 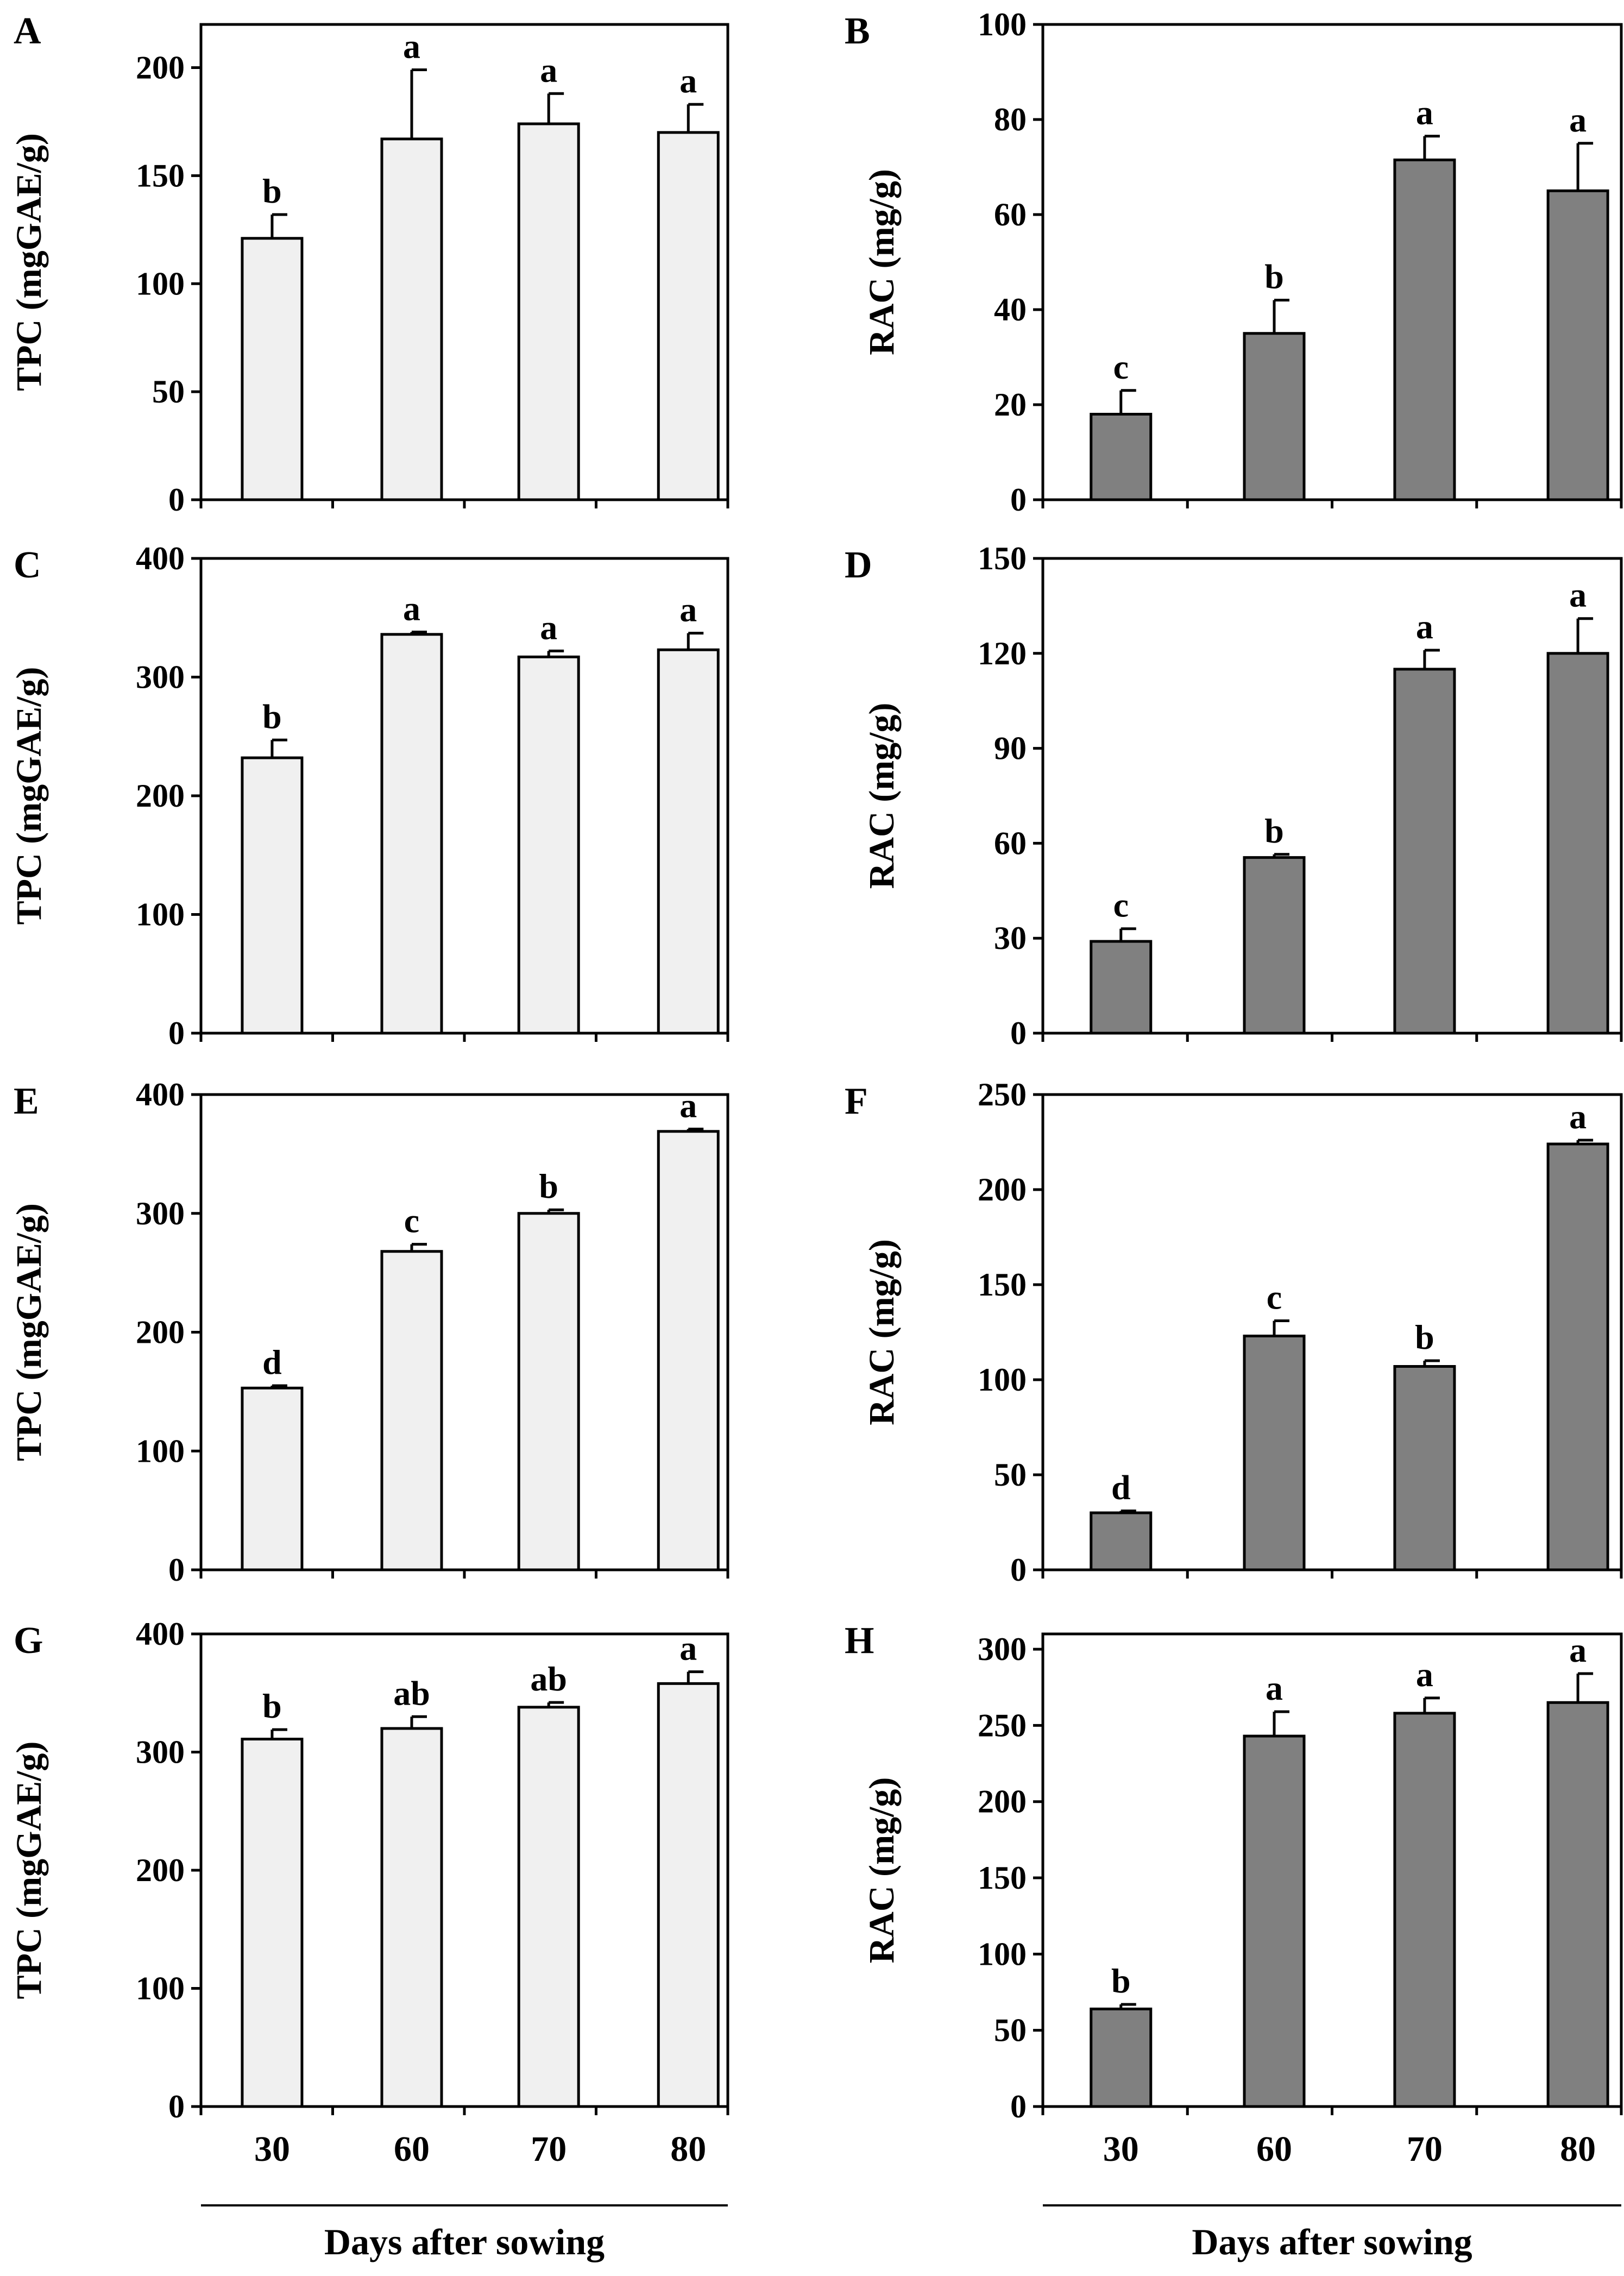 What do you see at coordinates (859, 1641) in the screenshot?
I see `panel-label: H` at bounding box center [859, 1641].